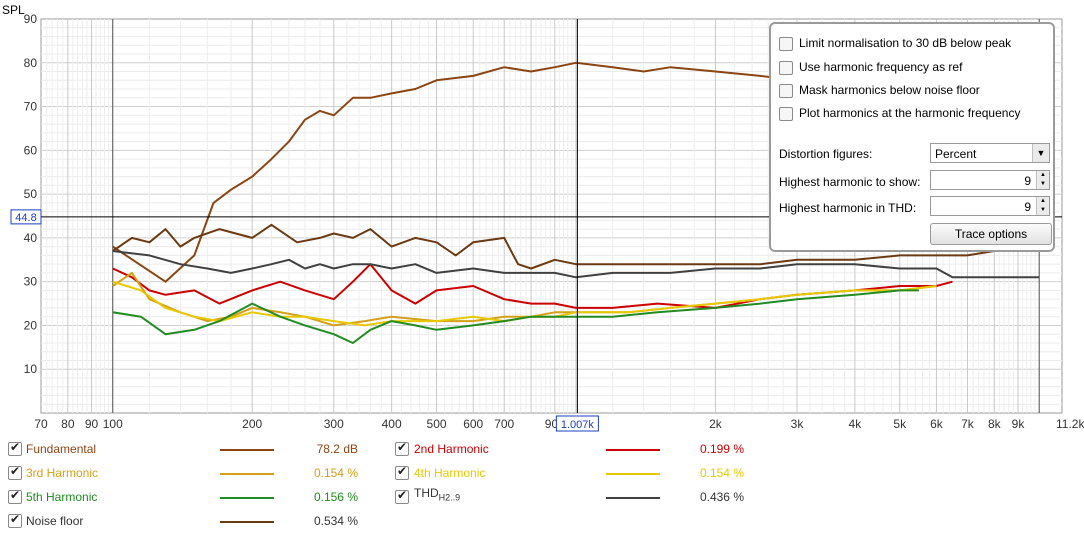  I want to click on y-tick-label: 30, so click(31, 282).